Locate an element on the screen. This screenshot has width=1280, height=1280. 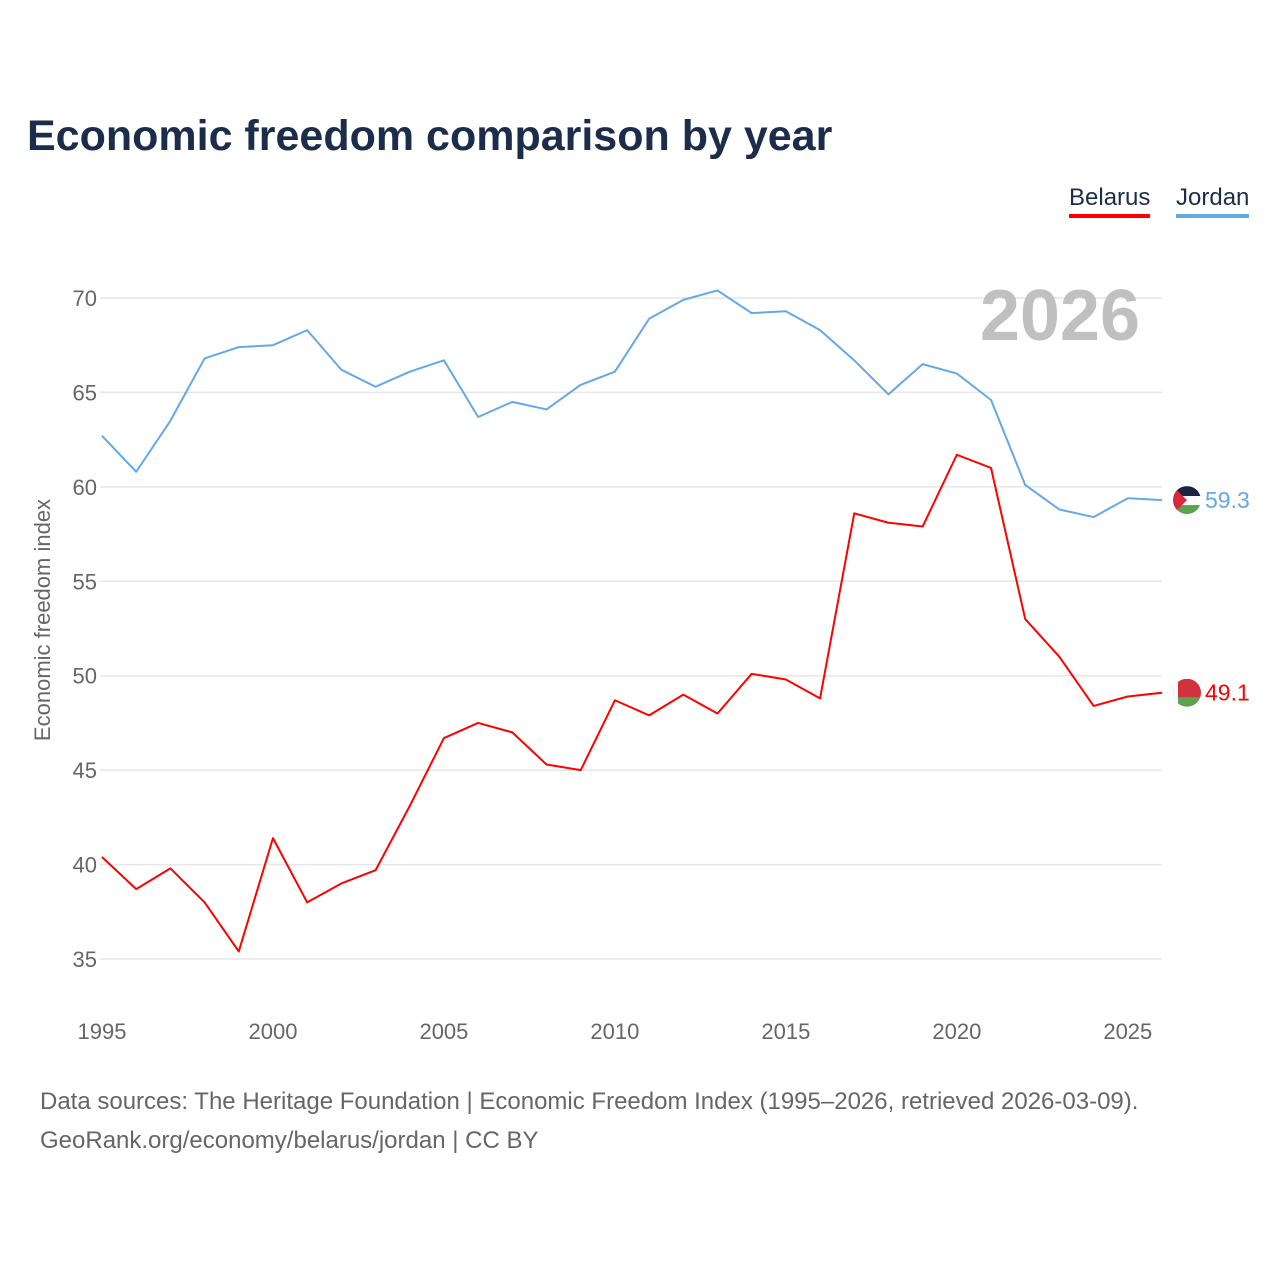
flag-triangle is located at coordinates (1180, 500).